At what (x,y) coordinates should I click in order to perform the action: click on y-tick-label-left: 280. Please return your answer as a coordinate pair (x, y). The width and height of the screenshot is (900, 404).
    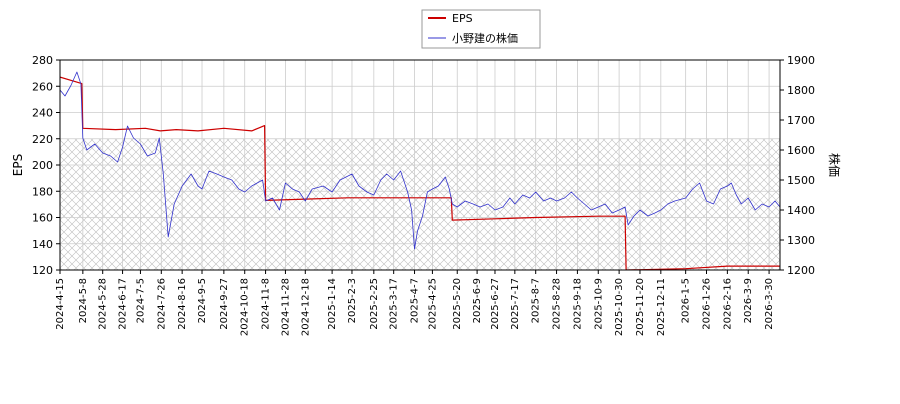
    Looking at the image, I should click on (42, 60).